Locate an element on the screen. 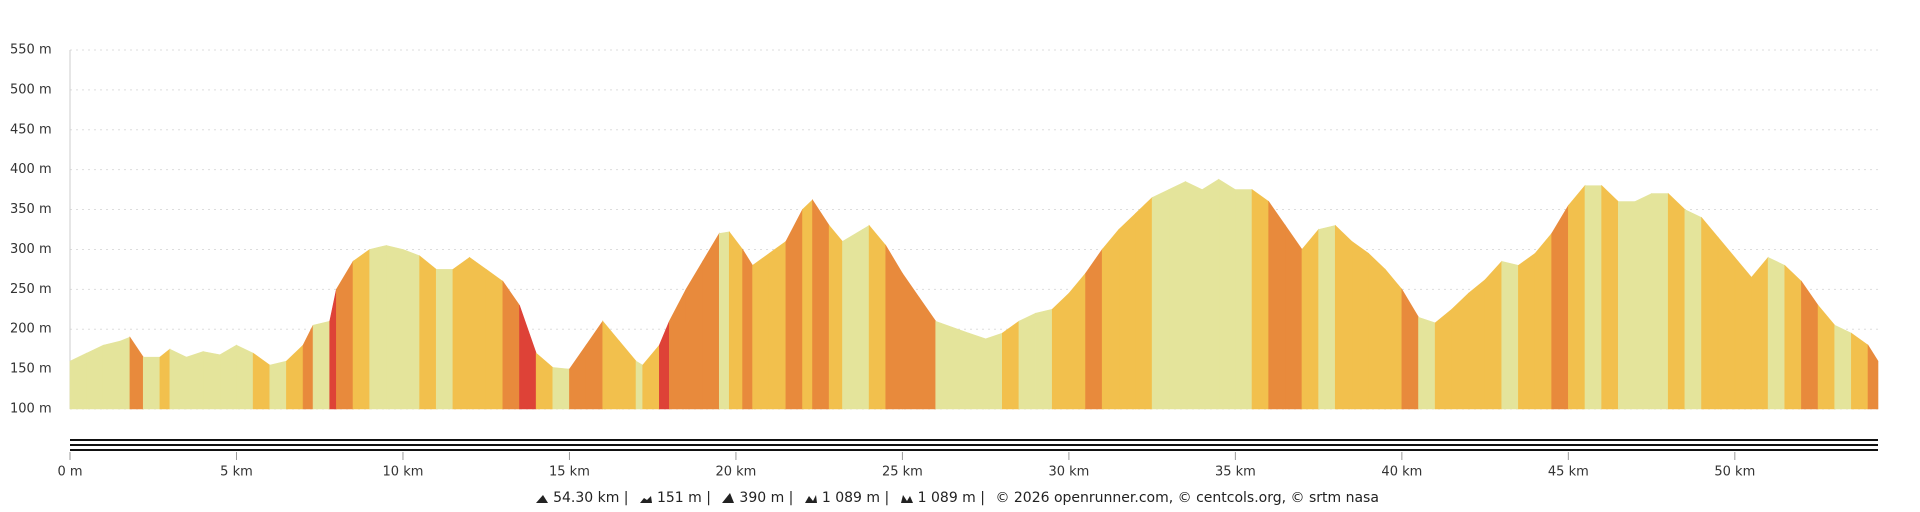 This screenshot has height=512, width=1920. ascent-icon is located at coordinates (810, 499).